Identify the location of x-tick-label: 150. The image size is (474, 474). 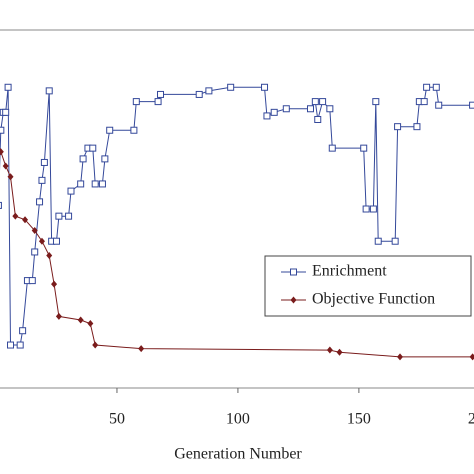
(359, 419).